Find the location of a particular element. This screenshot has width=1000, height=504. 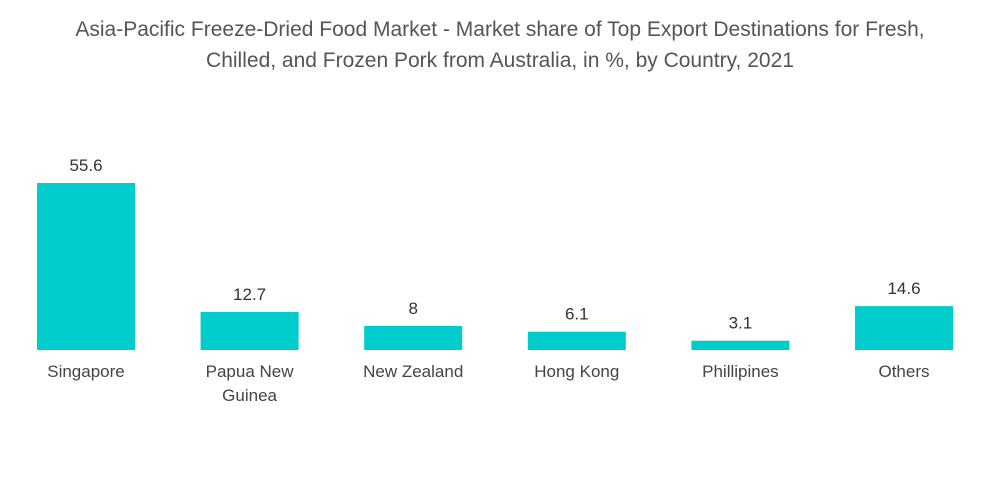

bar-others is located at coordinates (904, 328).